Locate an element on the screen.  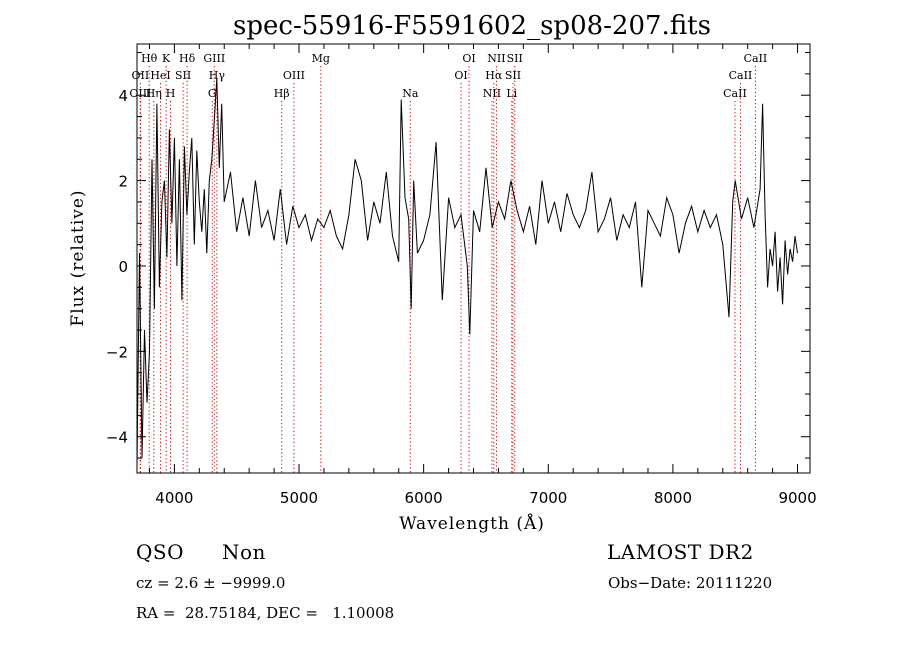
marker-label: Hα is located at coordinates (494, 75).